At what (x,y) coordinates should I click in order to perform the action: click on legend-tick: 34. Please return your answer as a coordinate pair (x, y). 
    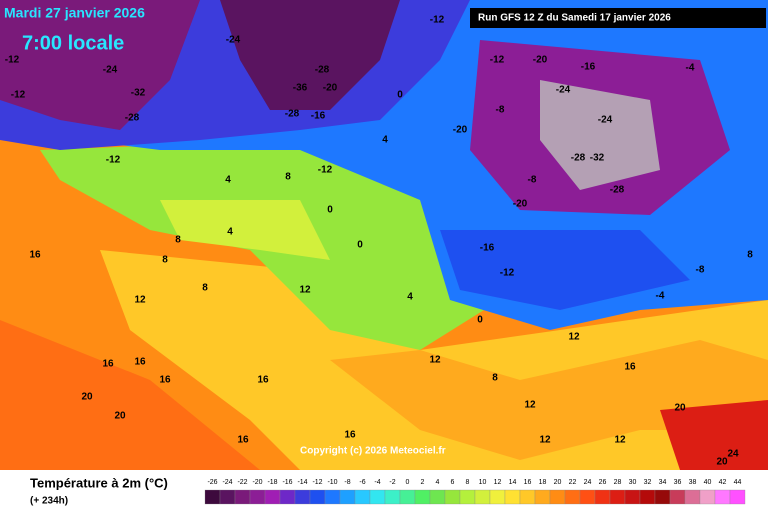
    Looking at the image, I should click on (663, 482).